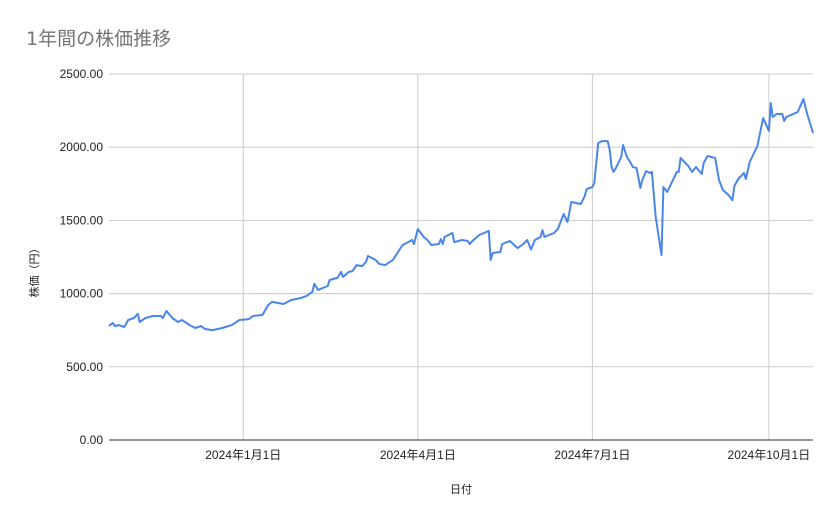 The image size is (839, 519). I want to click on y-tick-label: 1000.00, so click(82, 294).